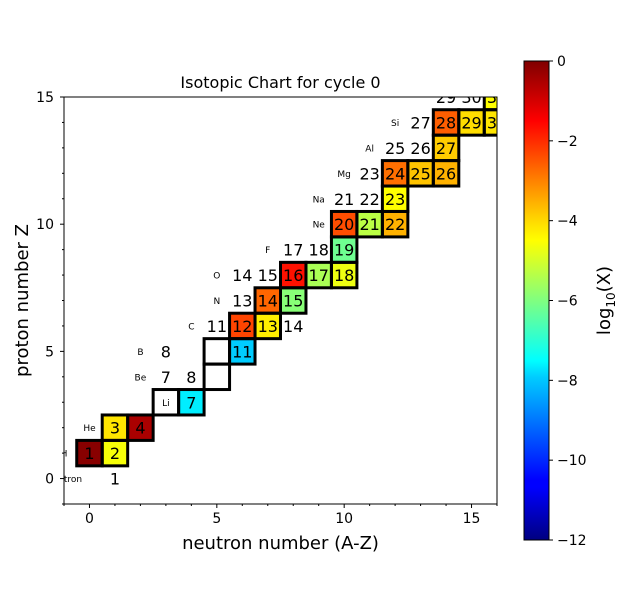 Image resolution: width=637 pixels, height=605 pixels. I want to click on y-tick-label: 10, so click(45, 225).